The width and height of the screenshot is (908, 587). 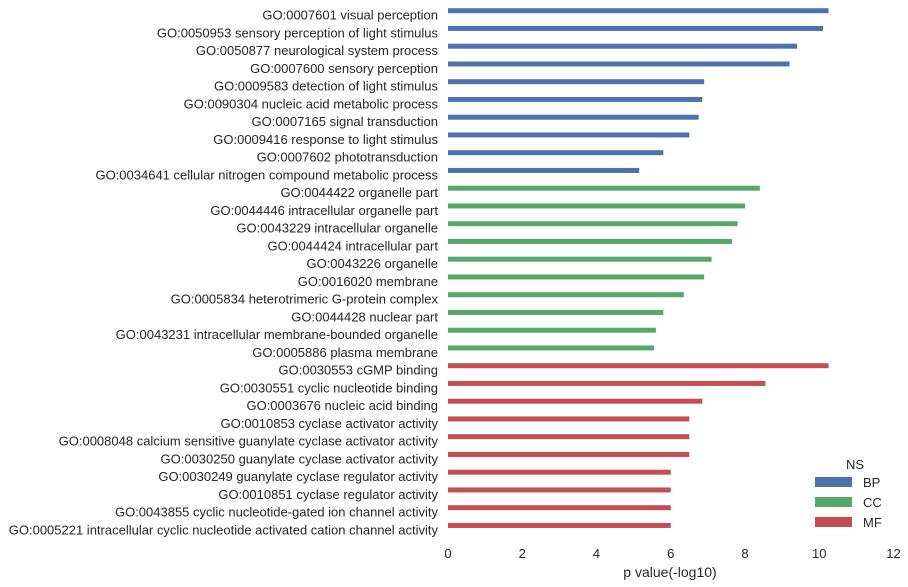 What do you see at coordinates (833, 482) in the screenshot?
I see `legend-swatch-bp` at bounding box center [833, 482].